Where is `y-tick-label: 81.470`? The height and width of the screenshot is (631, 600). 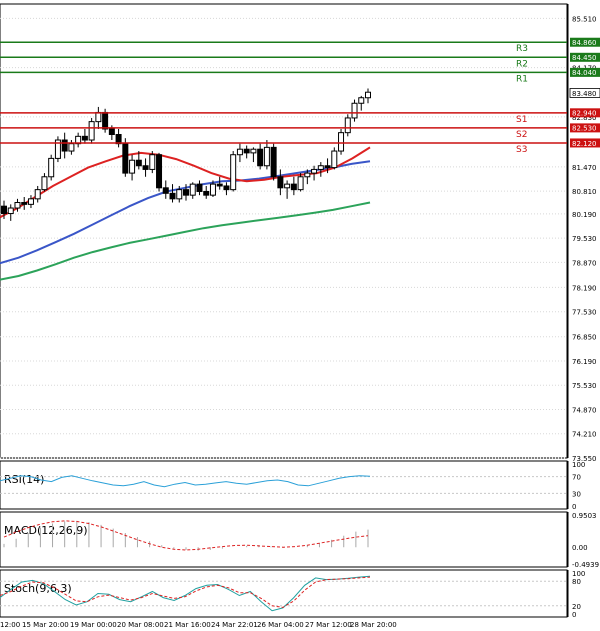
y-tick-label: 81.470 is located at coordinates (584, 168).